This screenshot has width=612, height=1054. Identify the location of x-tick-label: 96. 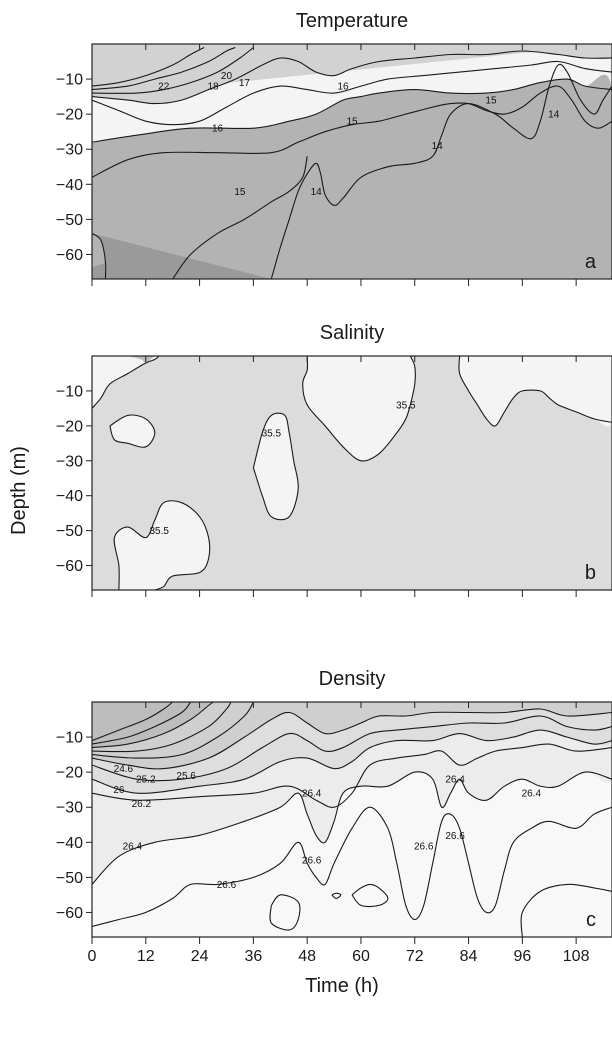
(522, 956).